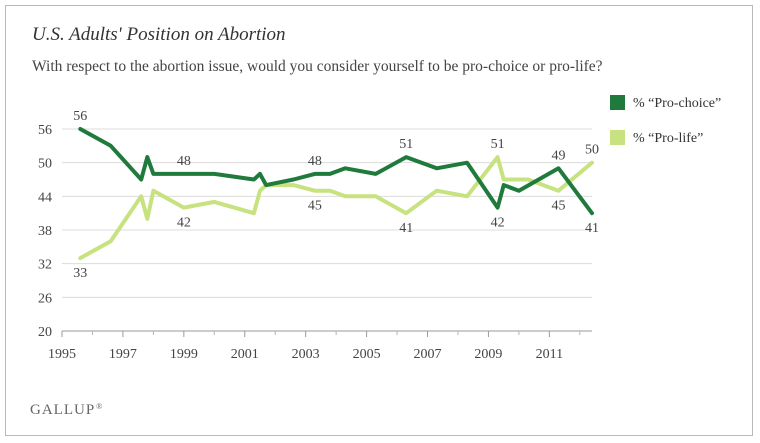 This screenshot has height=443, width=760. What do you see at coordinates (67, 410) in the screenshot?
I see `gallup-logo: GALLUP®` at bounding box center [67, 410].